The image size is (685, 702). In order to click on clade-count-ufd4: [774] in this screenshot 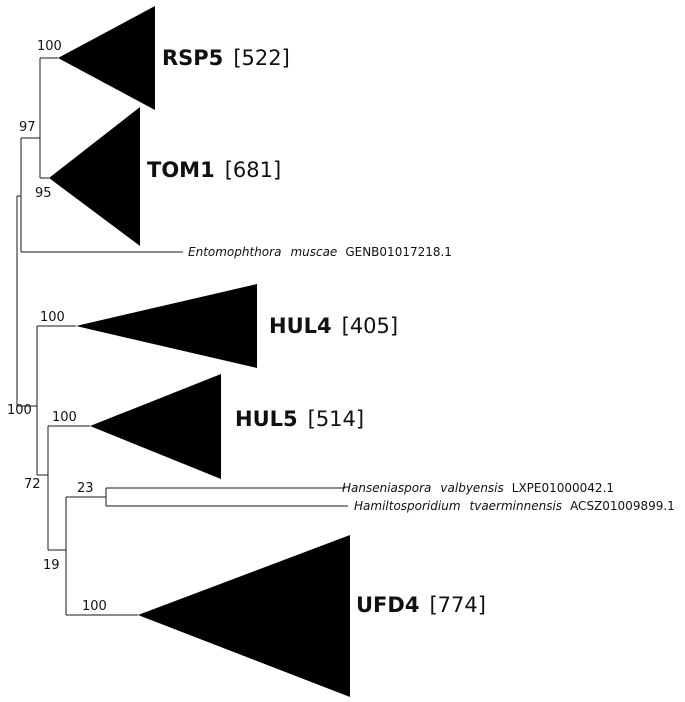, I will do `click(457, 605)`.